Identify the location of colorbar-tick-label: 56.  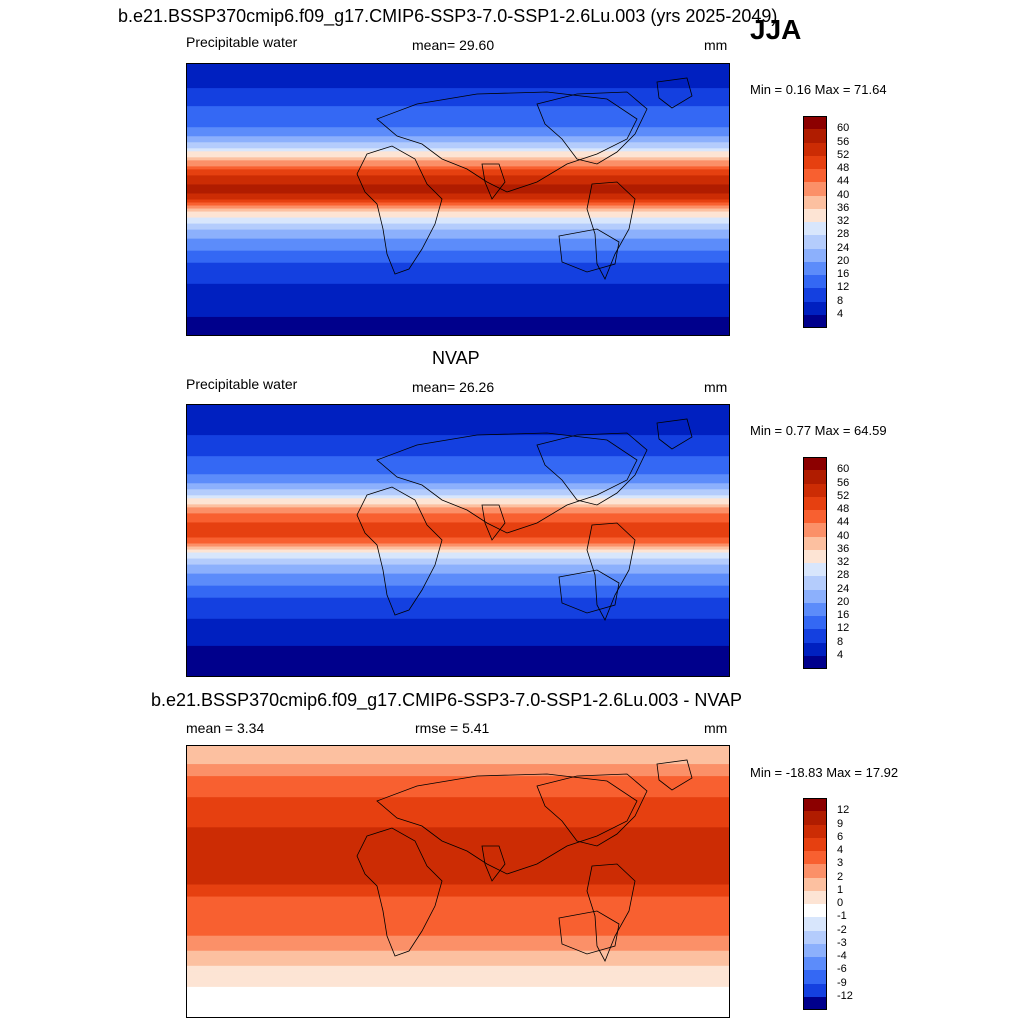
(843, 482).